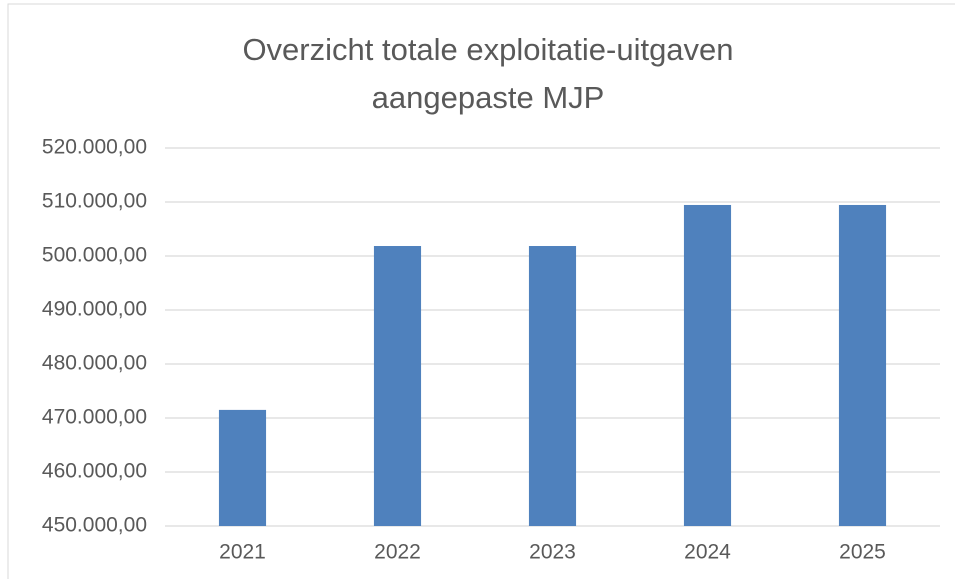 This screenshot has width=955, height=579. What do you see at coordinates (487, 49) in the screenshot?
I see `chart-title: Overzicht totale exploitatie-uitgaven` at bounding box center [487, 49].